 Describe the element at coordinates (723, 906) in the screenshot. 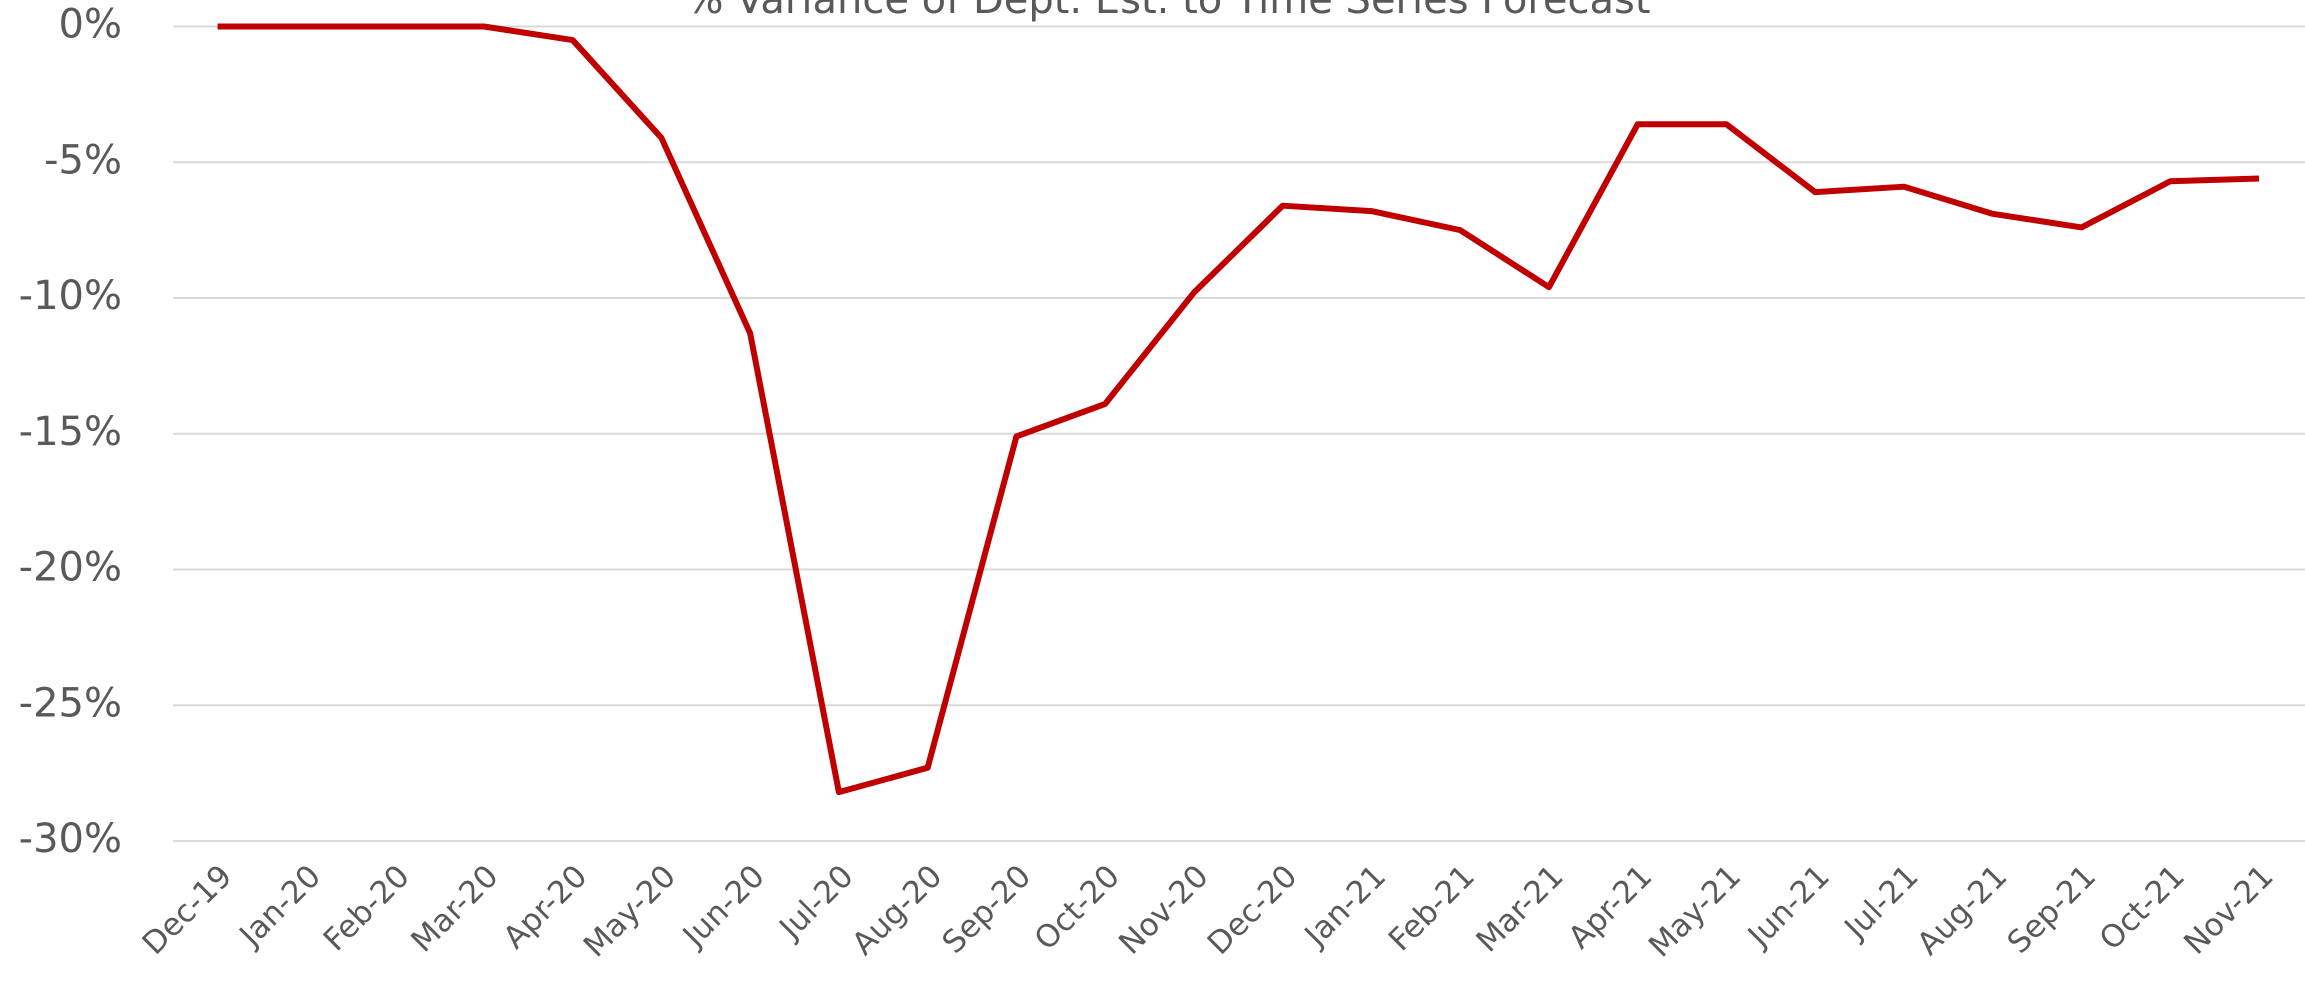

I see `x-tick-label: Jun-20` at that location.